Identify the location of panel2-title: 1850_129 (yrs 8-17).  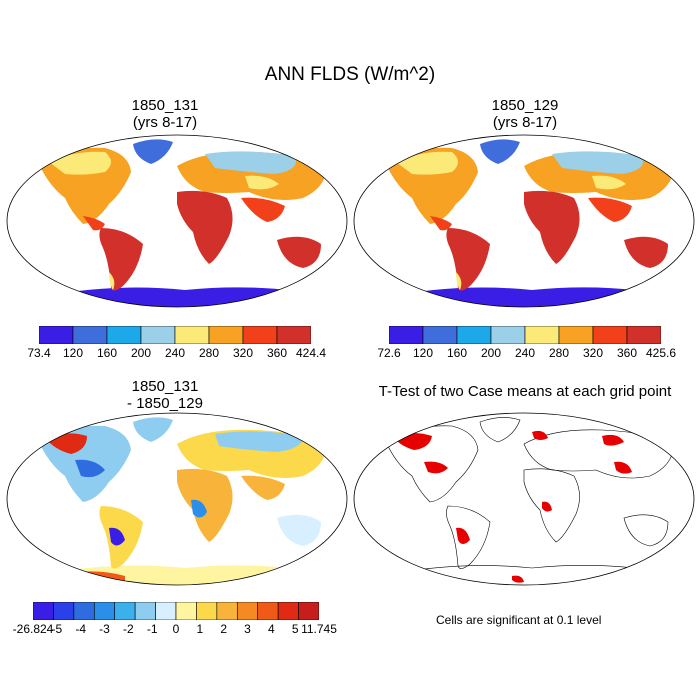
(525, 114).